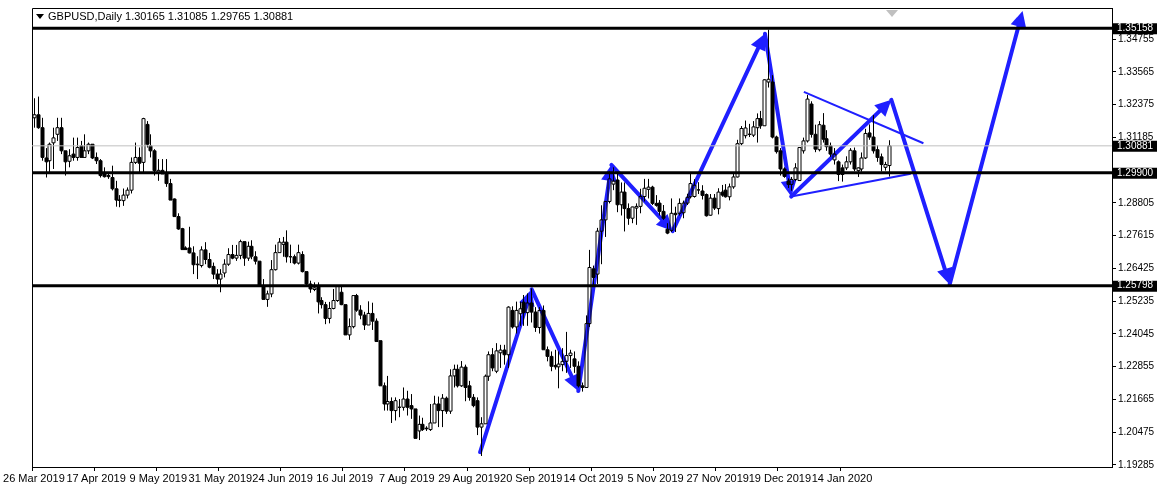 This screenshot has width=1157, height=487. What do you see at coordinates (1136, 366) in the screenshot?
I see `y-tick-label: 1.22855` at bounding box center [1136, 366].